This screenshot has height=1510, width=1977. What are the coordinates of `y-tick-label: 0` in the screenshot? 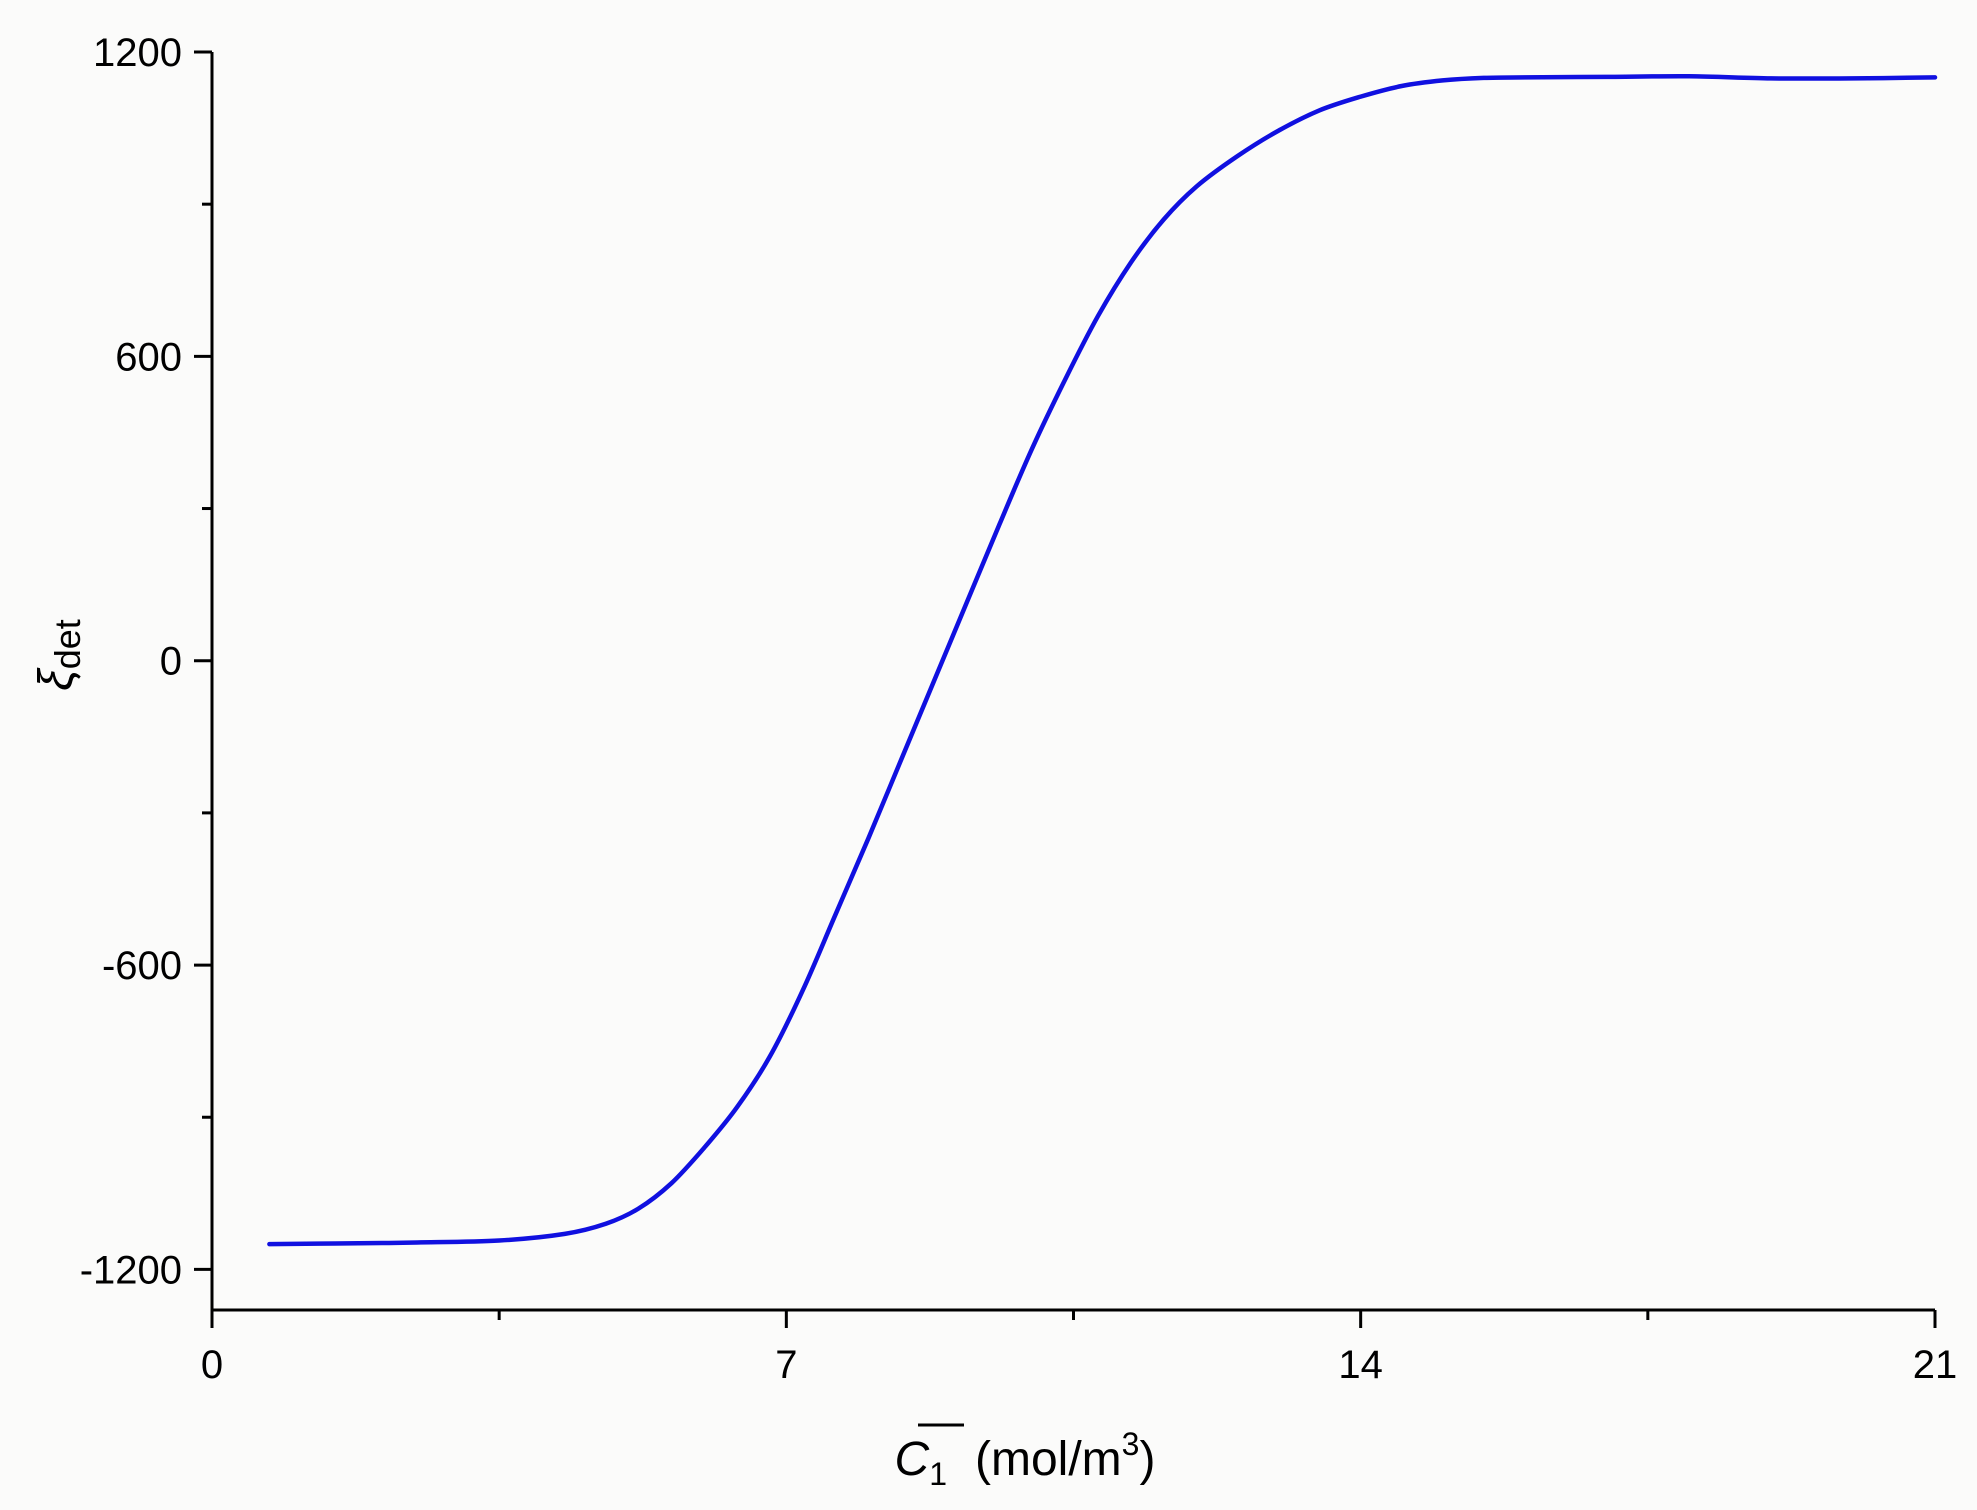 It's located at (171, 662).